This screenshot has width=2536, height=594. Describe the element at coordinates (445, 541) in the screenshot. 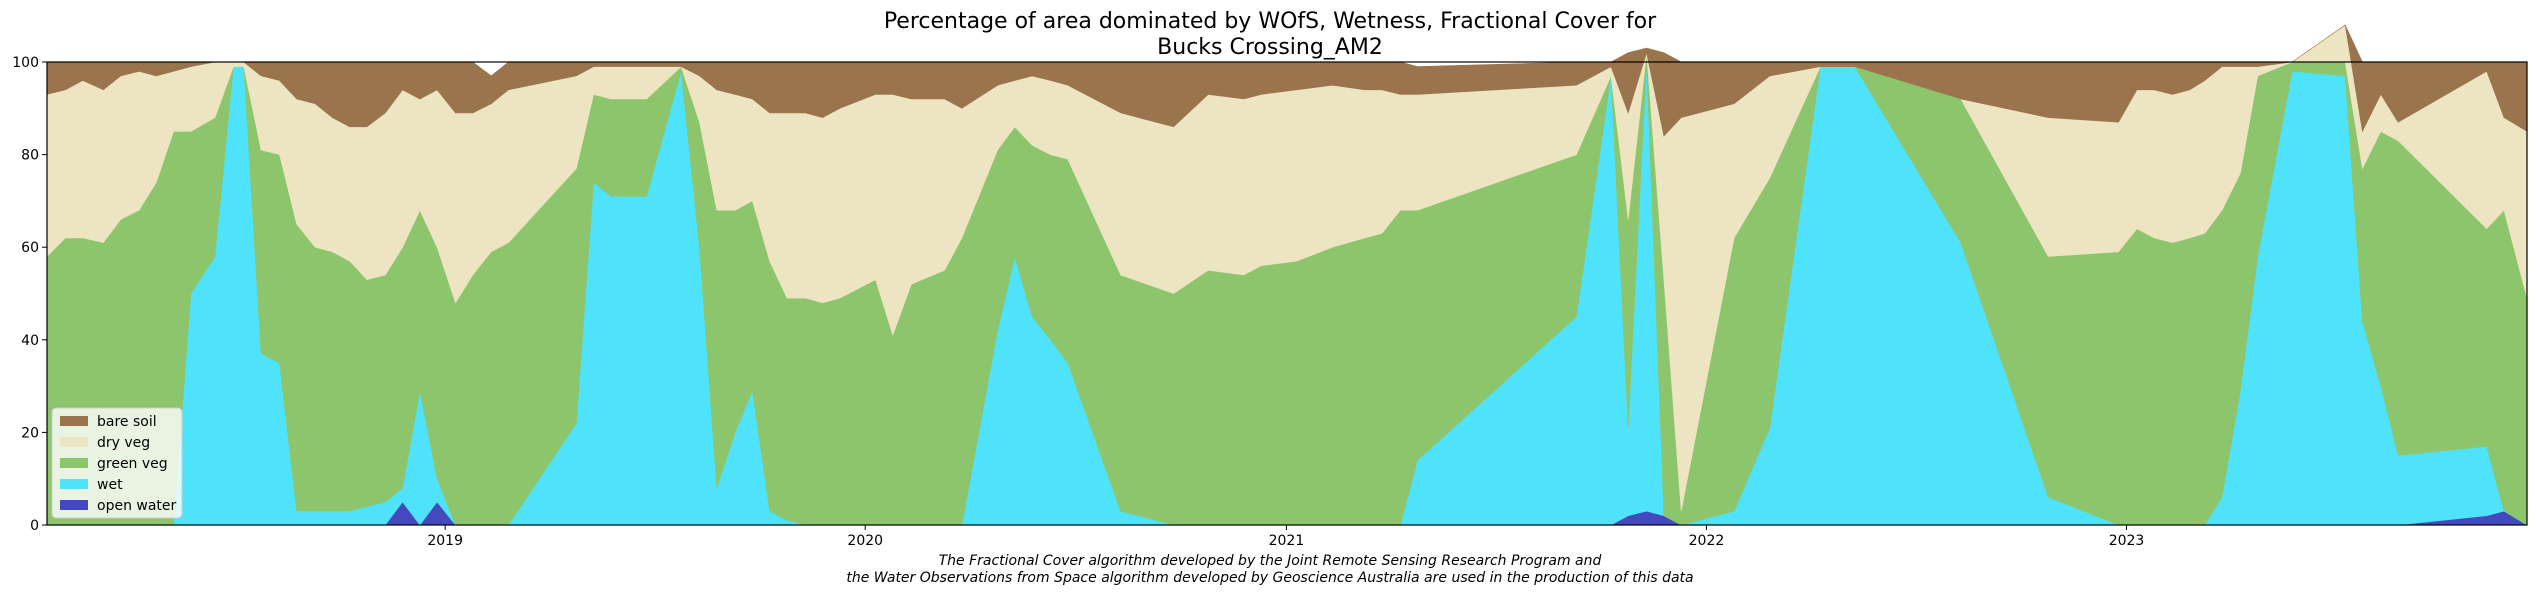

I see `x-tick-label: 2019` at that location.